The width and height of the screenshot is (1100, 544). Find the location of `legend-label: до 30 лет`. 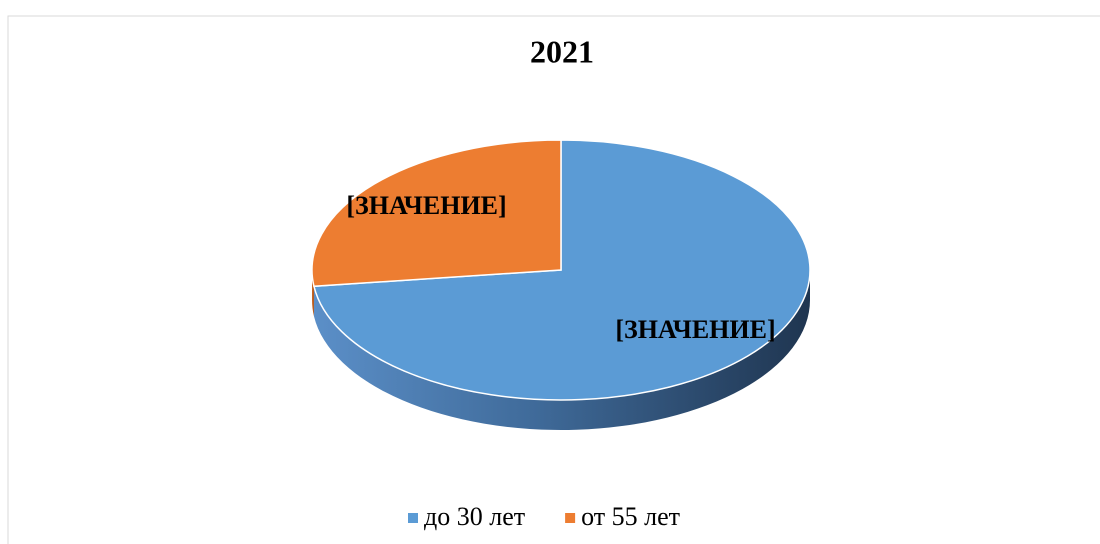

legend-label: до 30 лет is located at coordinates (474, 516).